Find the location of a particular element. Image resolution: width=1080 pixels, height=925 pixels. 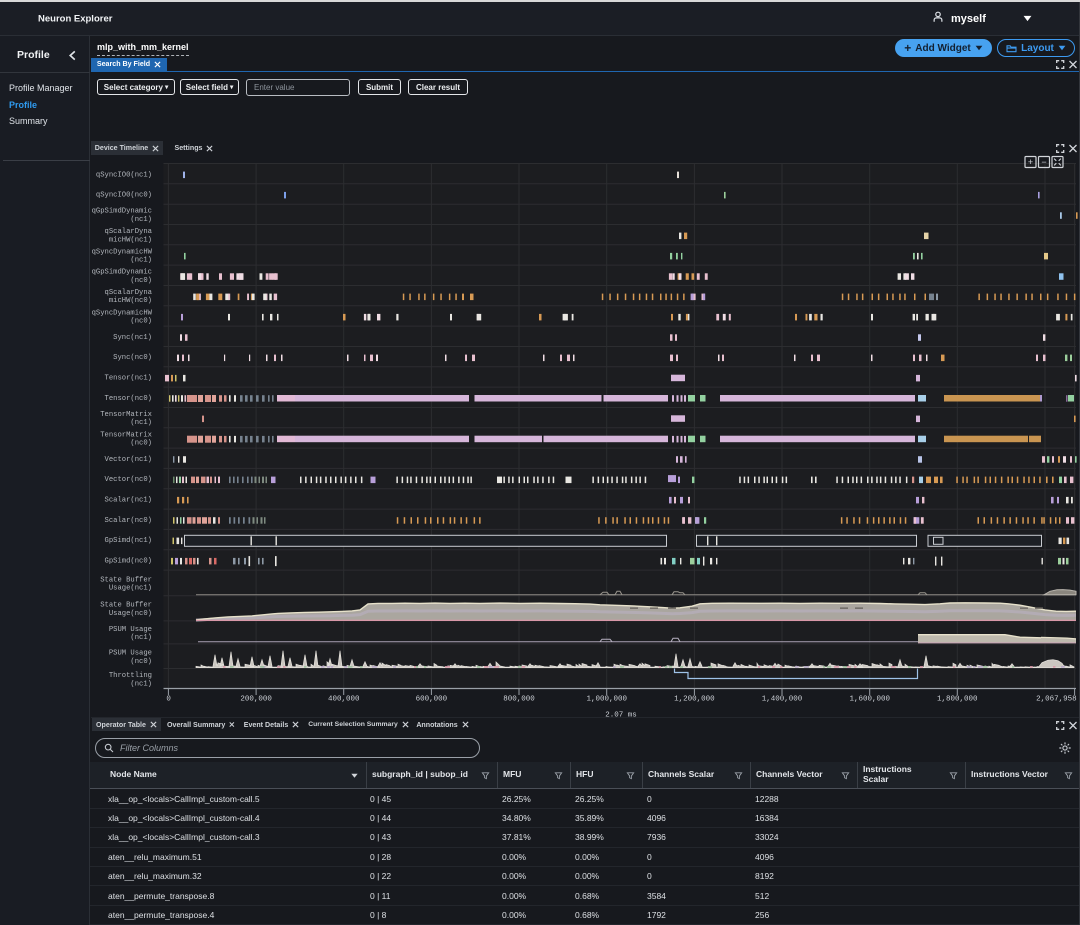

svg-text: Sync(nc1) is located at coordinates (132, 338).